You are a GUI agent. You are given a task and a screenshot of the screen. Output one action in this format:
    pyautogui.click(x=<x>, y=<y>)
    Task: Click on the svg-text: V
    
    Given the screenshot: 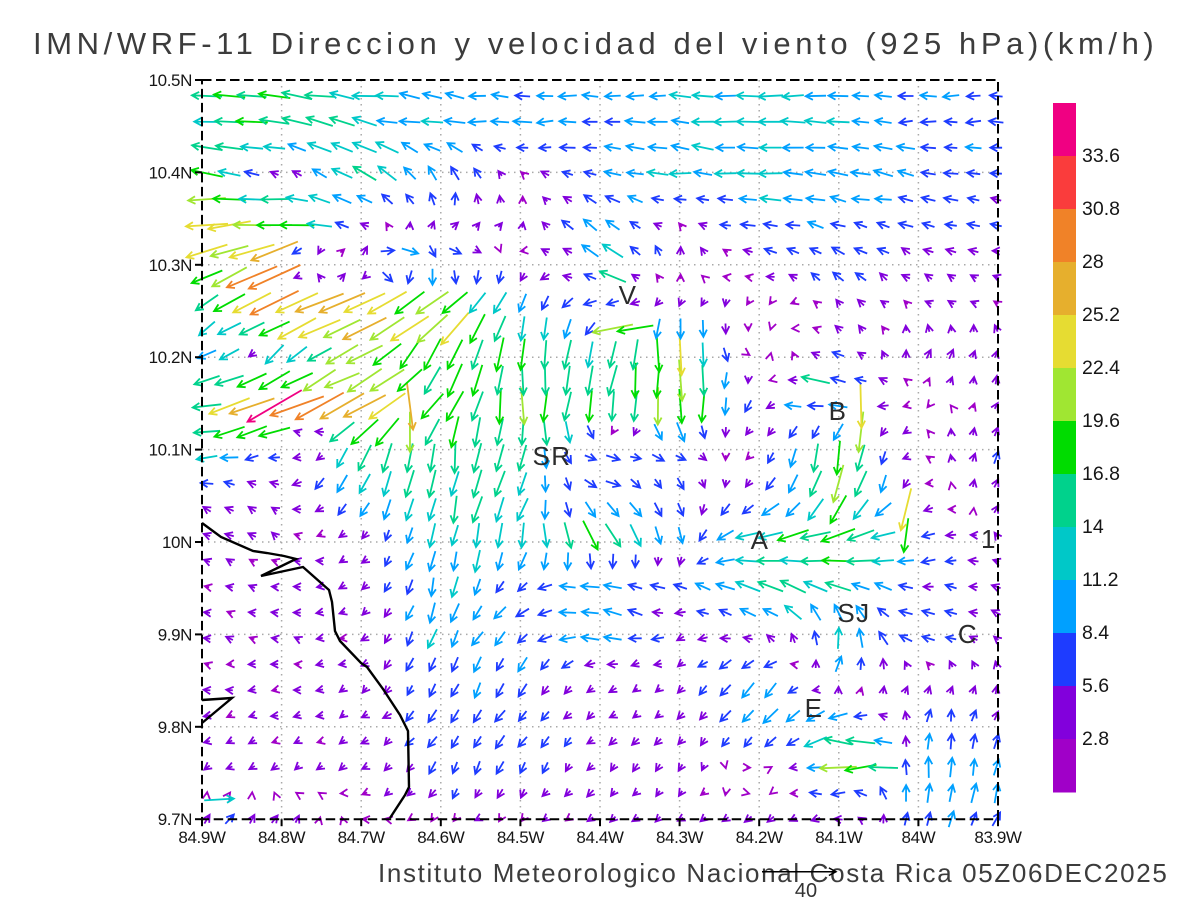 What is the action you would take?
    pyautogui.click(x=628, y=295)
    